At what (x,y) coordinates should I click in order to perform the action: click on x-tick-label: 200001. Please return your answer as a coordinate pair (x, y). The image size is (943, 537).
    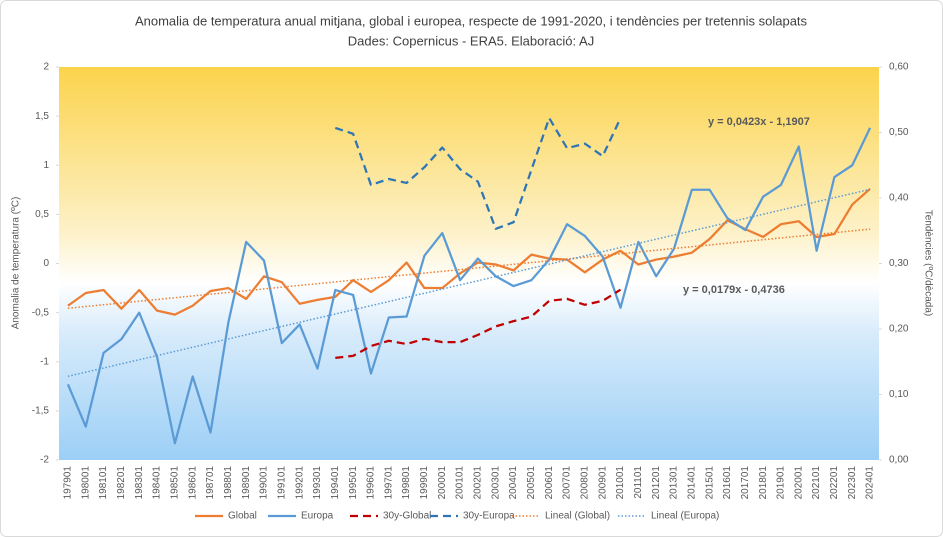
    Looking at the image, I should click on (442, 483).